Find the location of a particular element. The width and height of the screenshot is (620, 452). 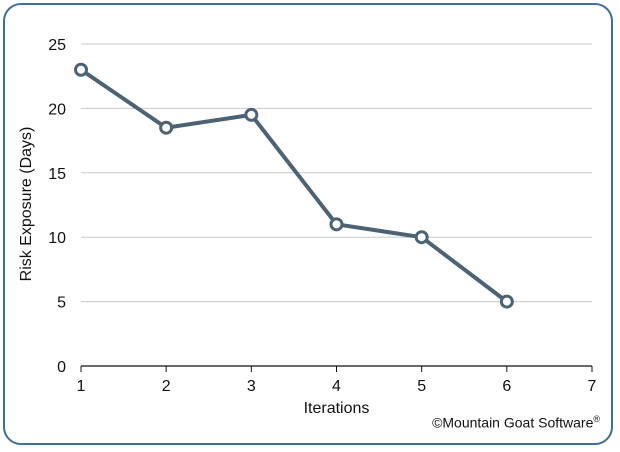

y-tick-label-15: 15 is located at coordinates (57, 174).